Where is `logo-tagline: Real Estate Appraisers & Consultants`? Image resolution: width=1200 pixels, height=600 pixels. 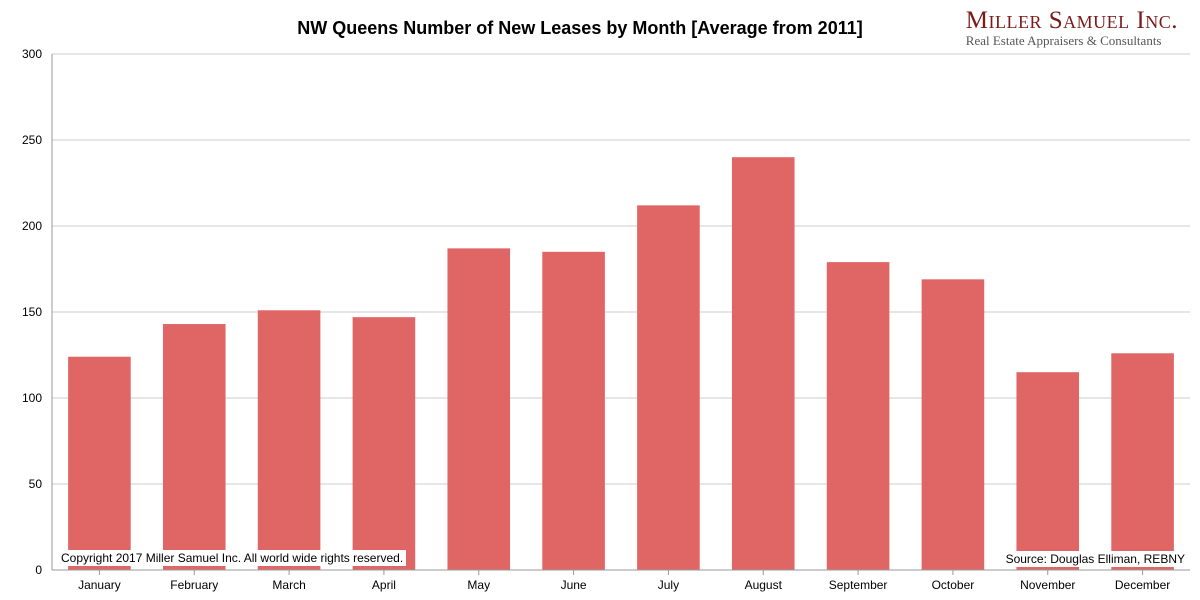 logo-tagline: Real Estate Appraisers & Consultants is located at coordinates (1063, 40).